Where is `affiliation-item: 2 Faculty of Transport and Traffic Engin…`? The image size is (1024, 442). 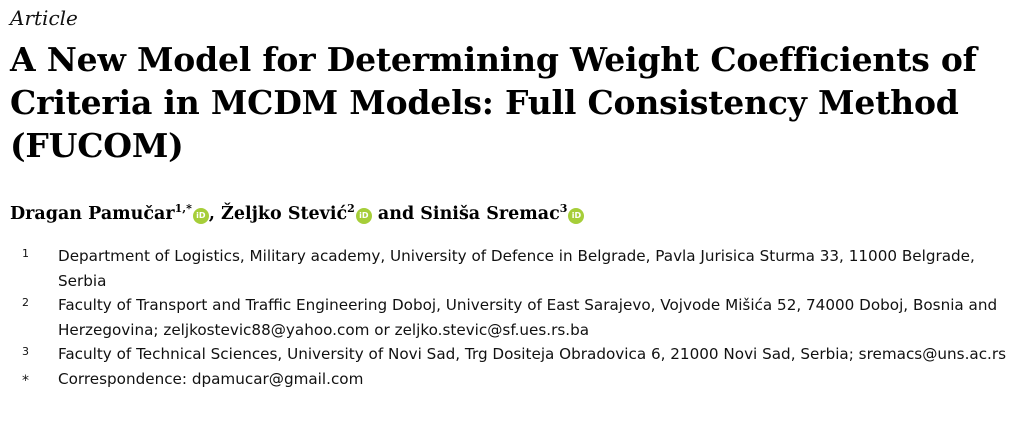
affiliation-item: 2 Faculty of Transport and Traffic Engin… is located at coordinates (522, 317).